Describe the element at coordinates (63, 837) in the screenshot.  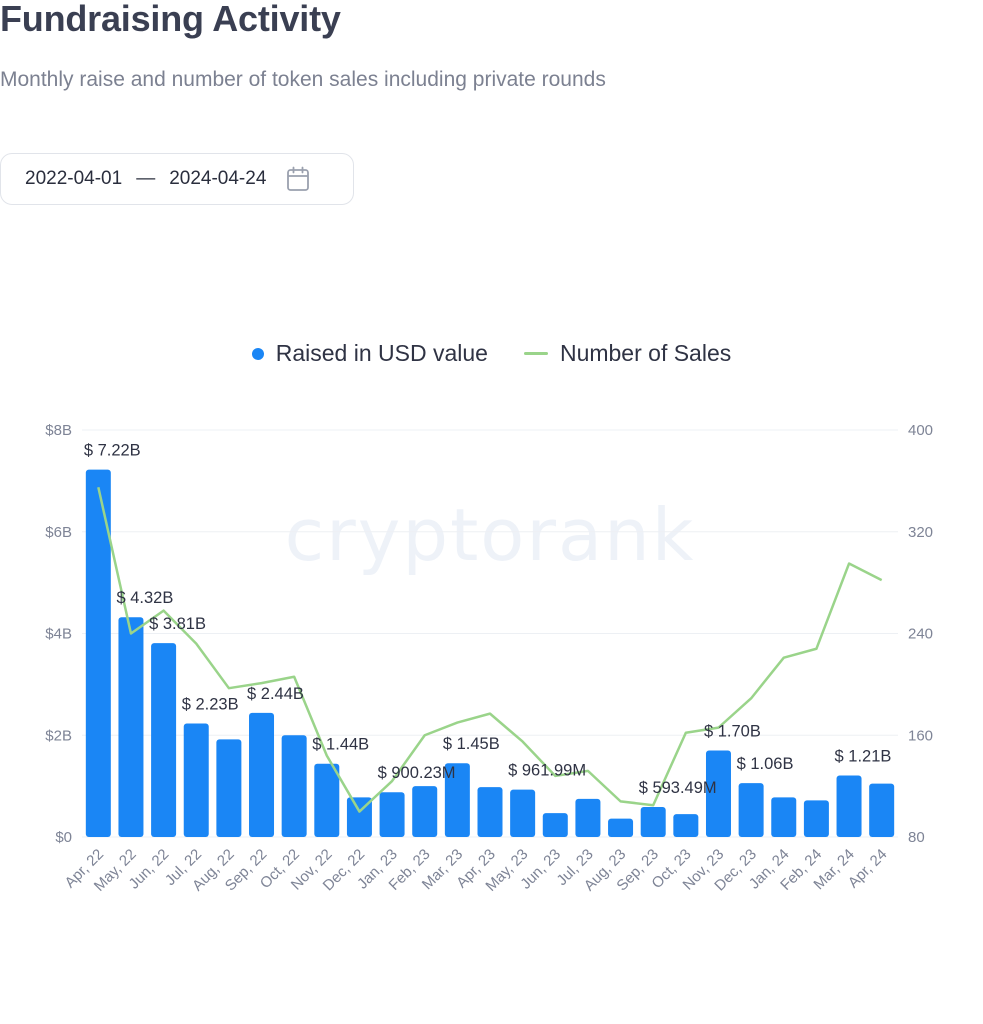
I see `y-left-tick-label: $0` at that location.